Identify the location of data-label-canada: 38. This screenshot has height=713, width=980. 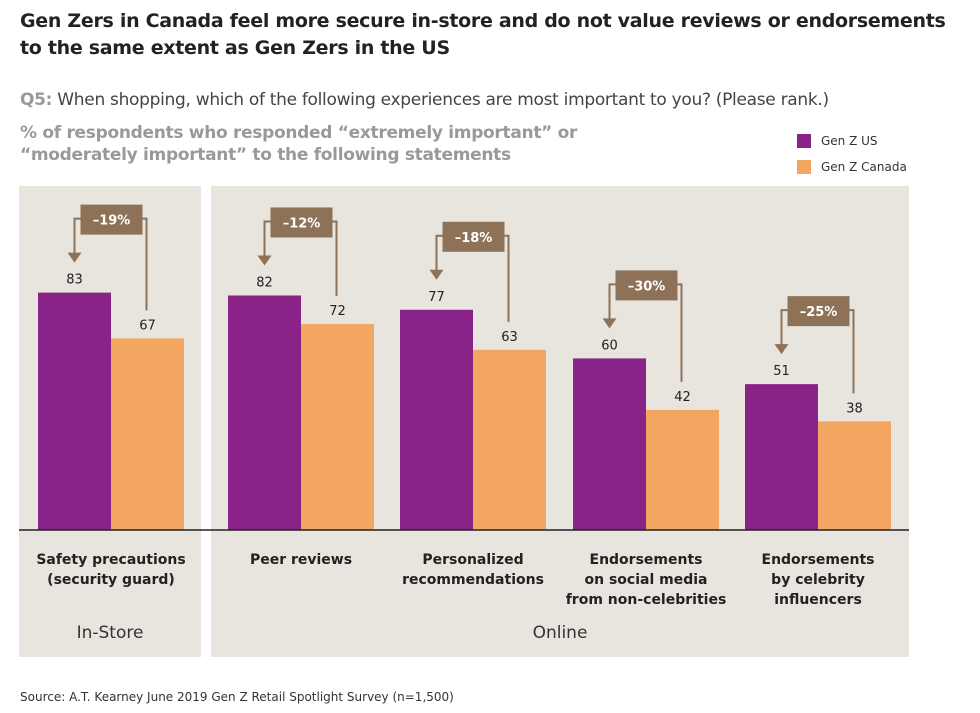
(854, 408).